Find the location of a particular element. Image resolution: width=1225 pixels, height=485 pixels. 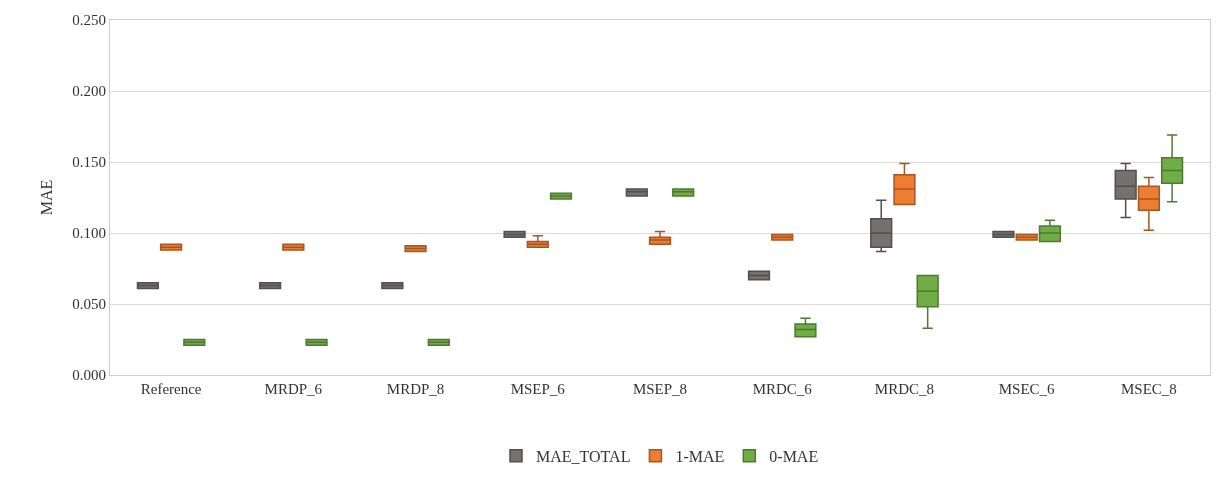

legend-label: 1-MAE is located at coordinates (700, 457).